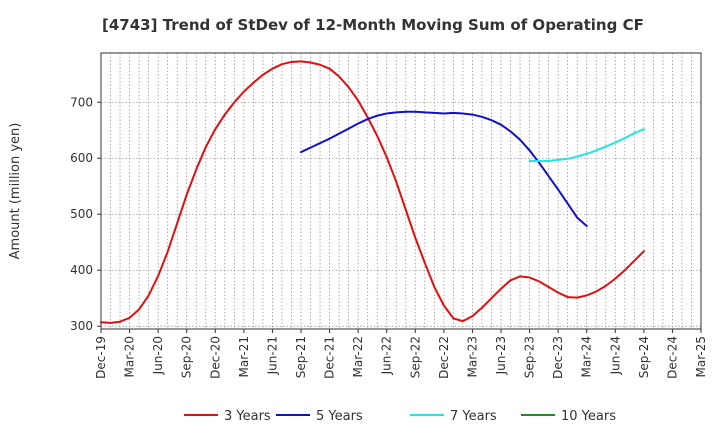 The image size is (720, 440). I want to click on x-tick-label: Sep-20, so click(187, 357).